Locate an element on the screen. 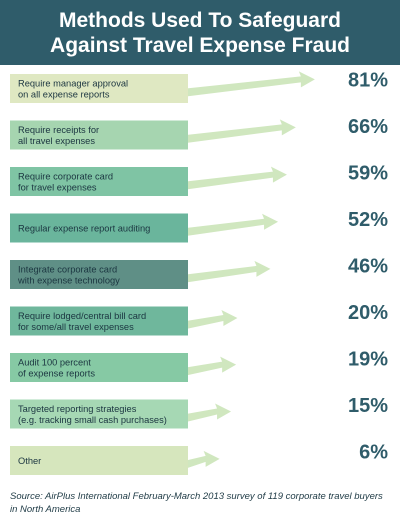 This screenshot has height=525, width=400. value-label: 66% is located at coordinates (368, 127).